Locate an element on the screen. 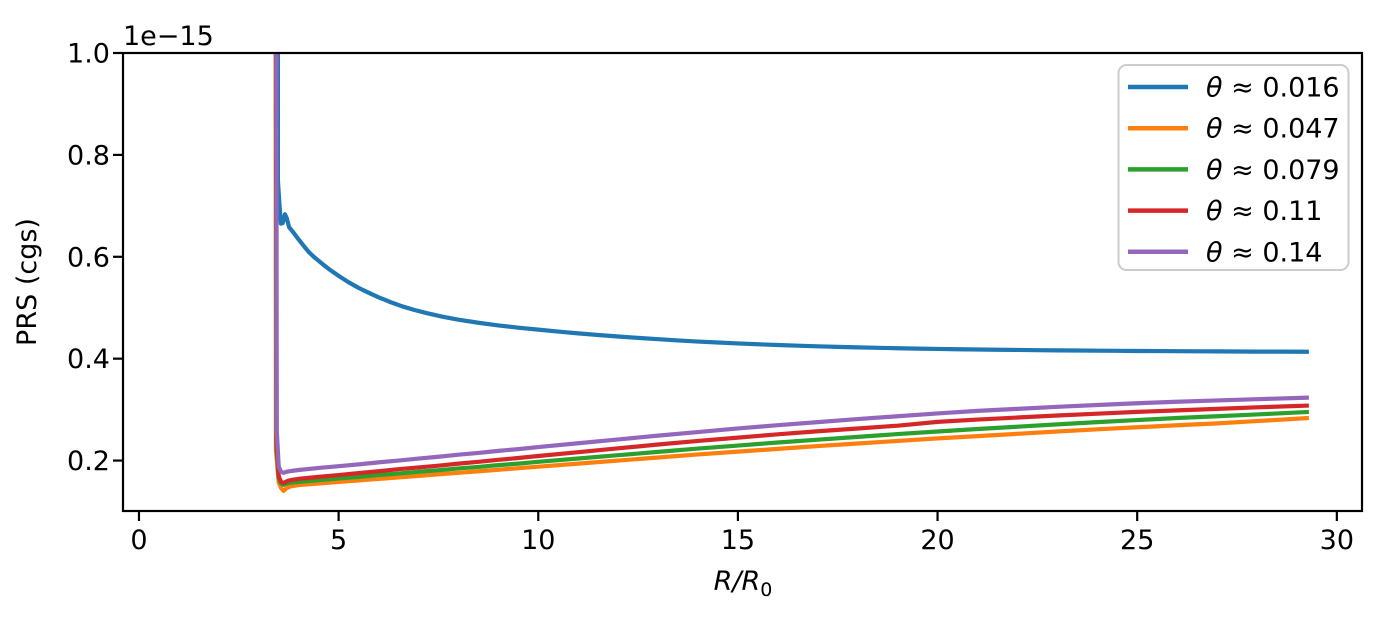  x-axis-label: R/R0 is located at coordinates (743, 583).